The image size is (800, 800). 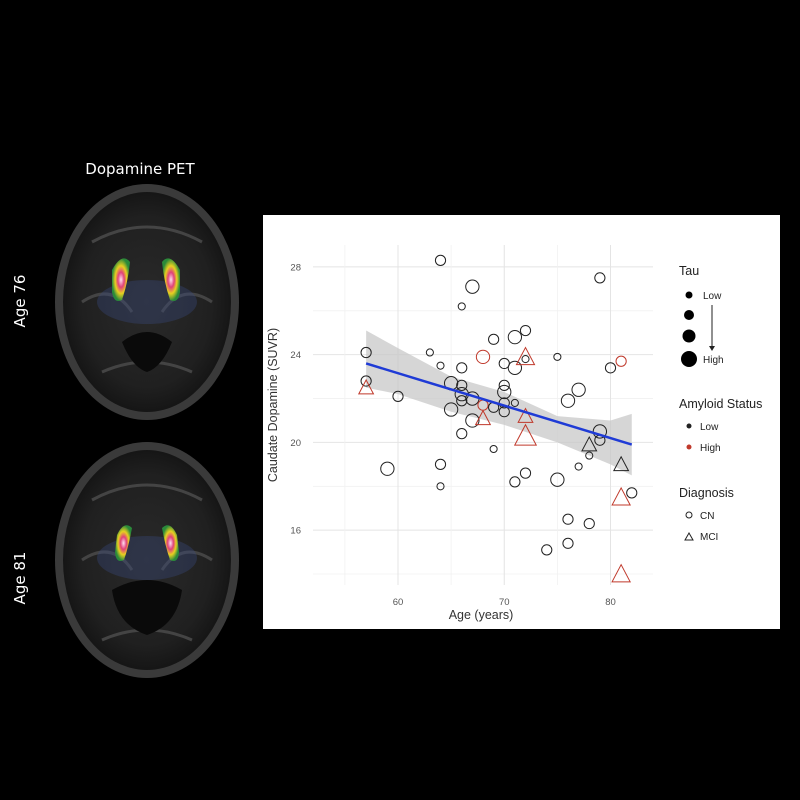 What do you see at coordinates (709, 427) in the screenshot?
I see `legend-amyloid-low: Low` at bounding box center [709, 427].